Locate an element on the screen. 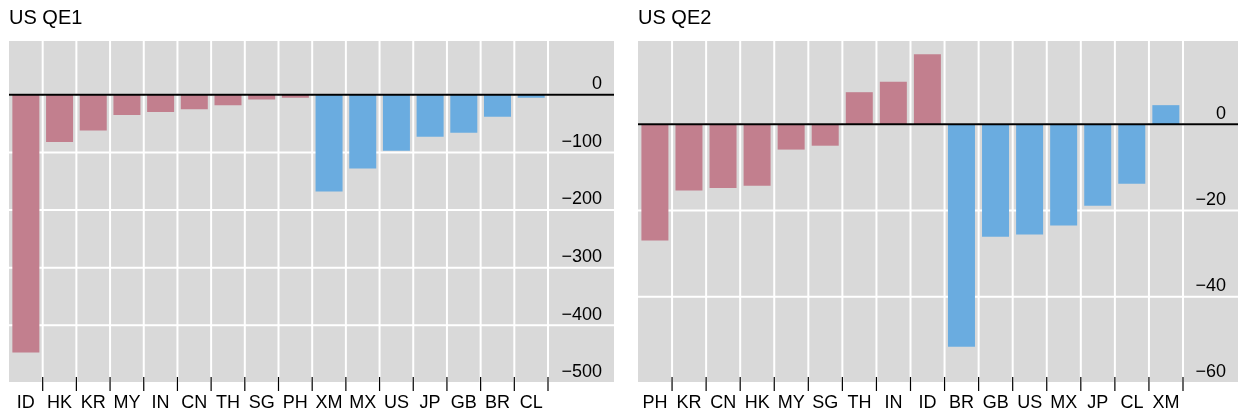  y-tick-label: −300 is located at coordinates (581, 256).